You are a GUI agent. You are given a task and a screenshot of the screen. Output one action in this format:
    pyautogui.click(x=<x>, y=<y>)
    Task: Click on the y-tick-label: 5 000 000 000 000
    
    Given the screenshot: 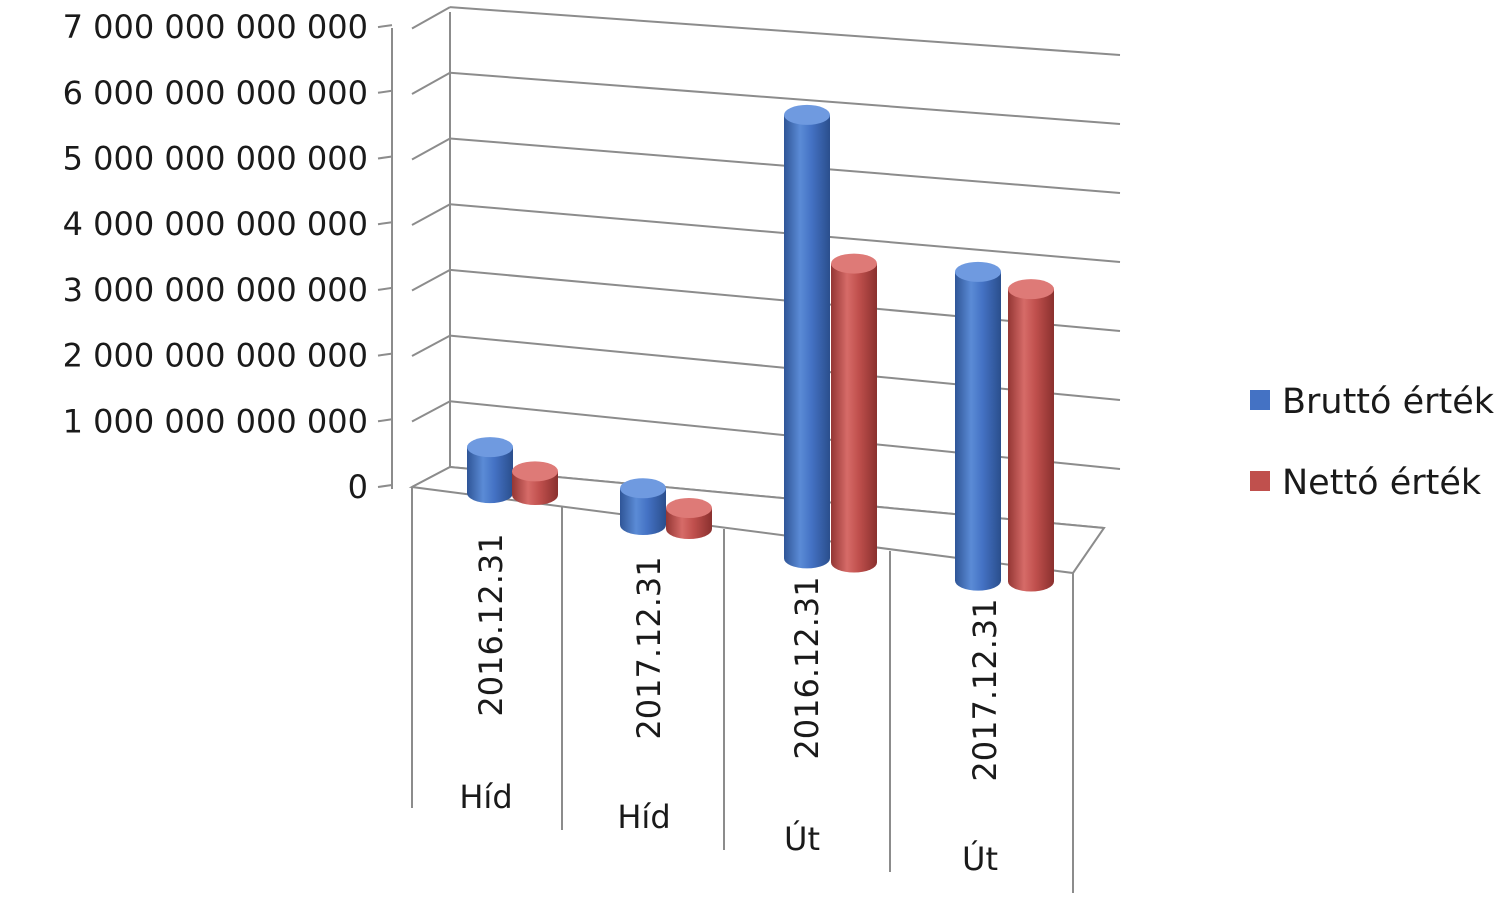 What is the action you would take?
    pyautogui.click(x=215, y=159)
    